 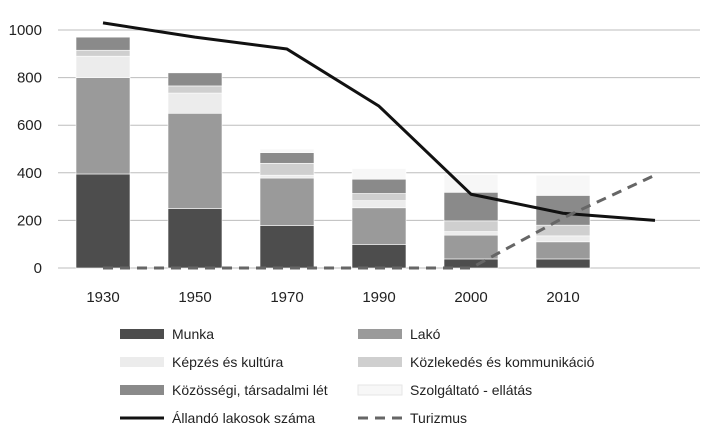 What do you see at coordinates (194, 297) in the screenshot?
I see `x-tick-label: 1950` at bounding box center [194, 297].